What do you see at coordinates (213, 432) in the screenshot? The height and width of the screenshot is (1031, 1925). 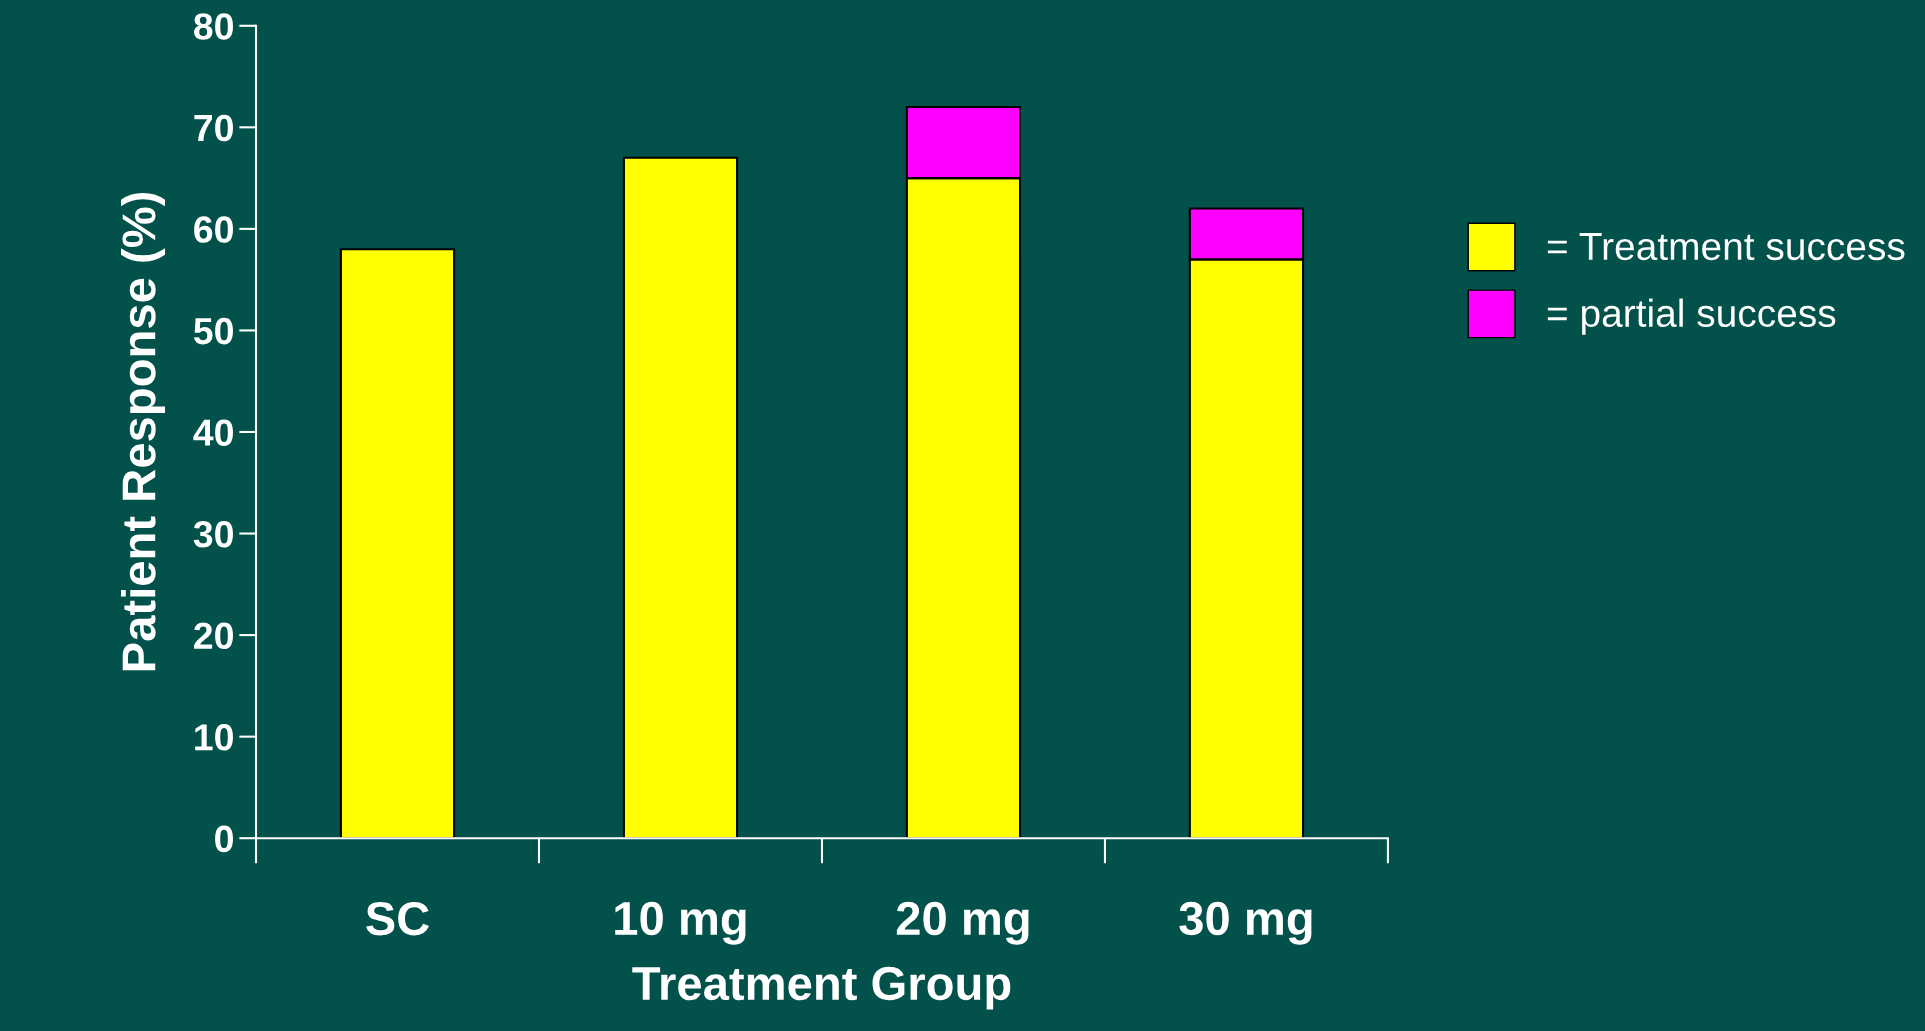 I see `y-tick-label: 40` at bounding box center [213, 432].